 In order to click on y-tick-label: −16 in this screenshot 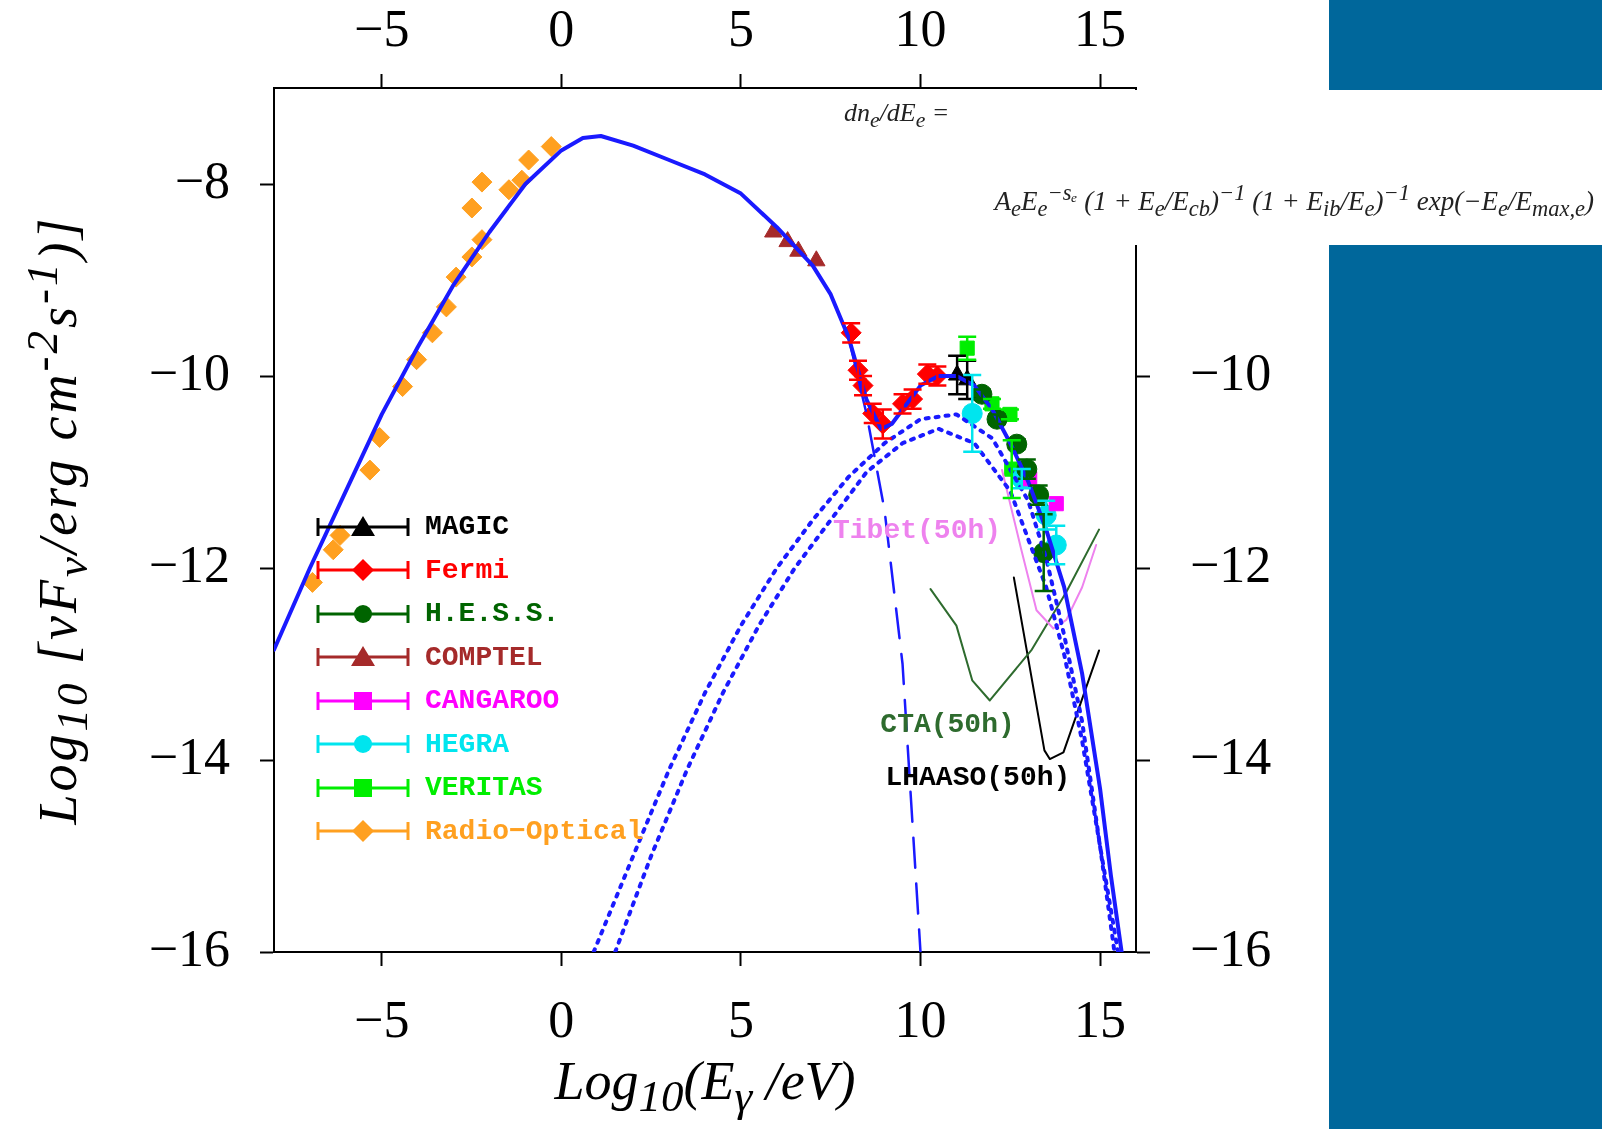, I will do `click(189, 948)`.